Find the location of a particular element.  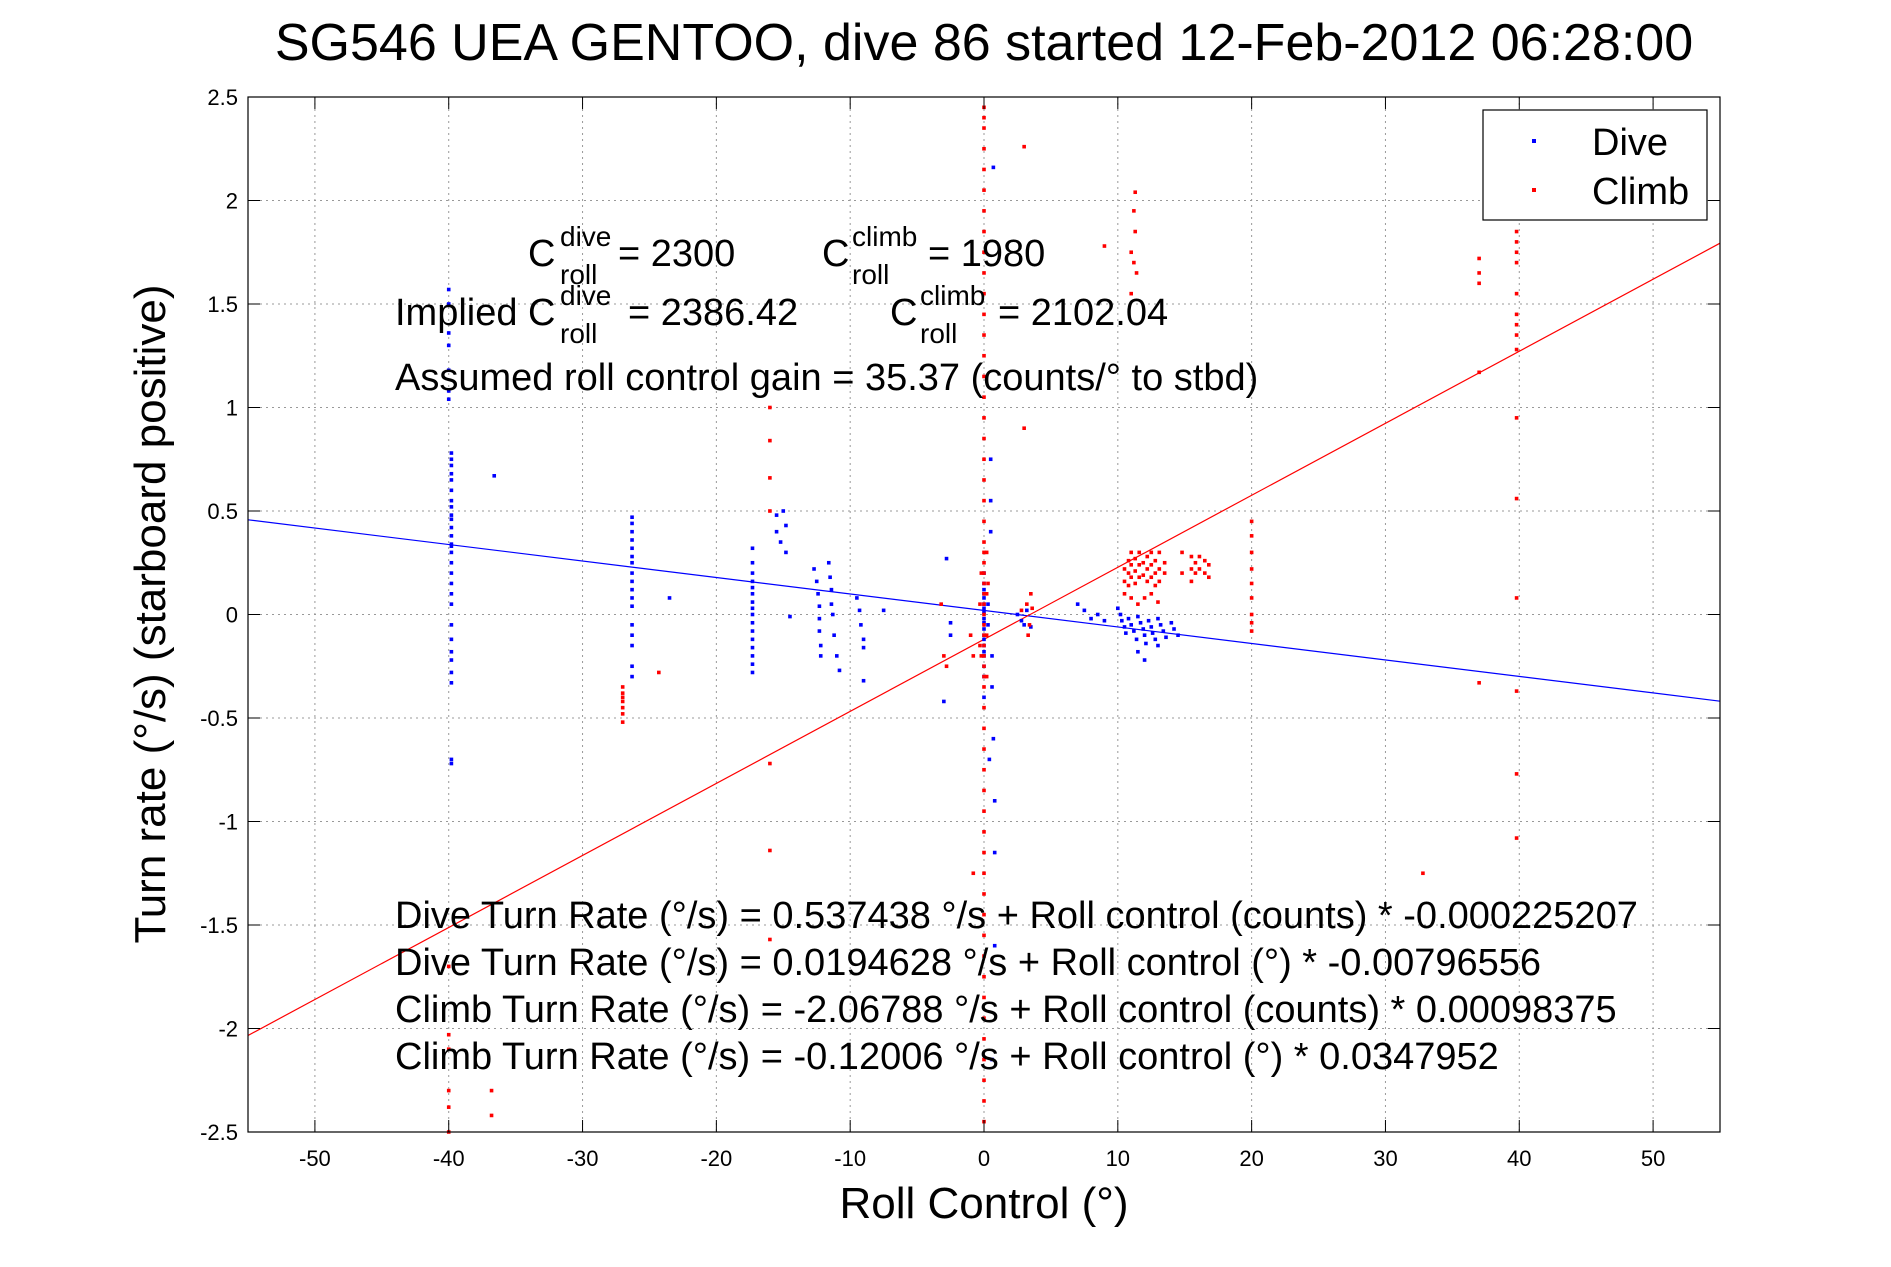

svg-text: roll is located at coordinates (578, 274).